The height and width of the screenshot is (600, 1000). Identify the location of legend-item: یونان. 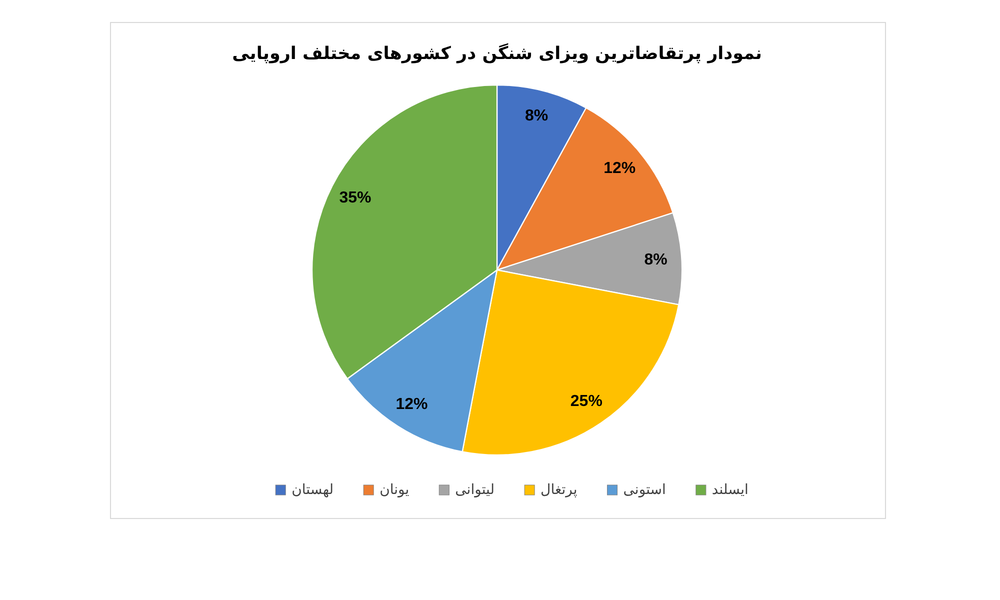
(386, 490).